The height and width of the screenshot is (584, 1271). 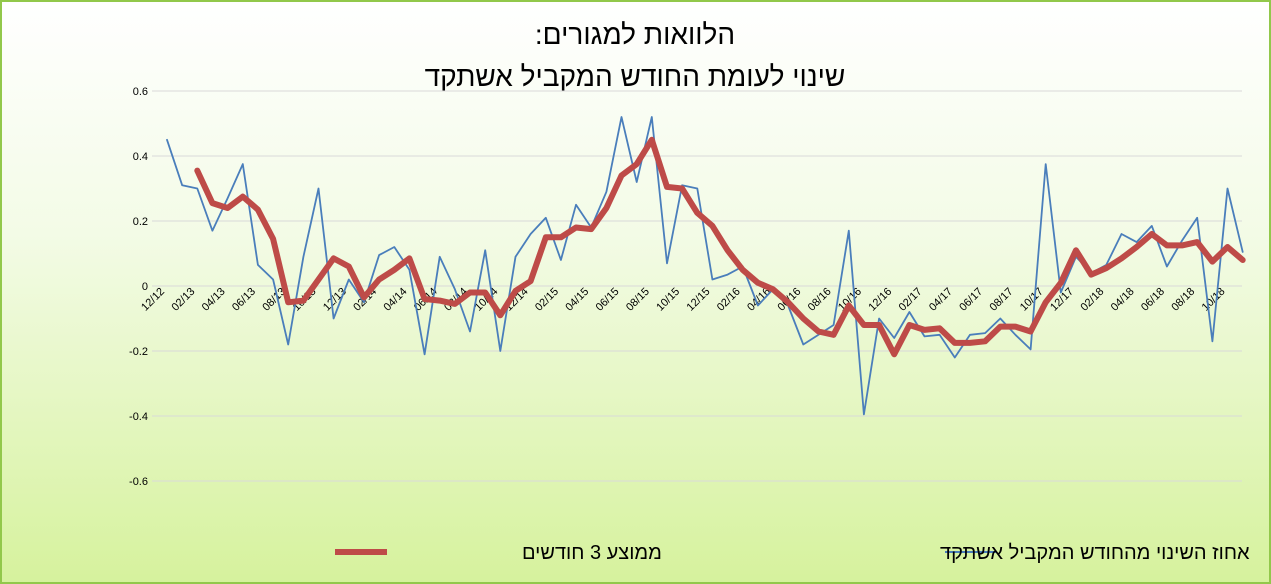 I want to click on y-tick-label: 0.4, so click(x=140, y=157).